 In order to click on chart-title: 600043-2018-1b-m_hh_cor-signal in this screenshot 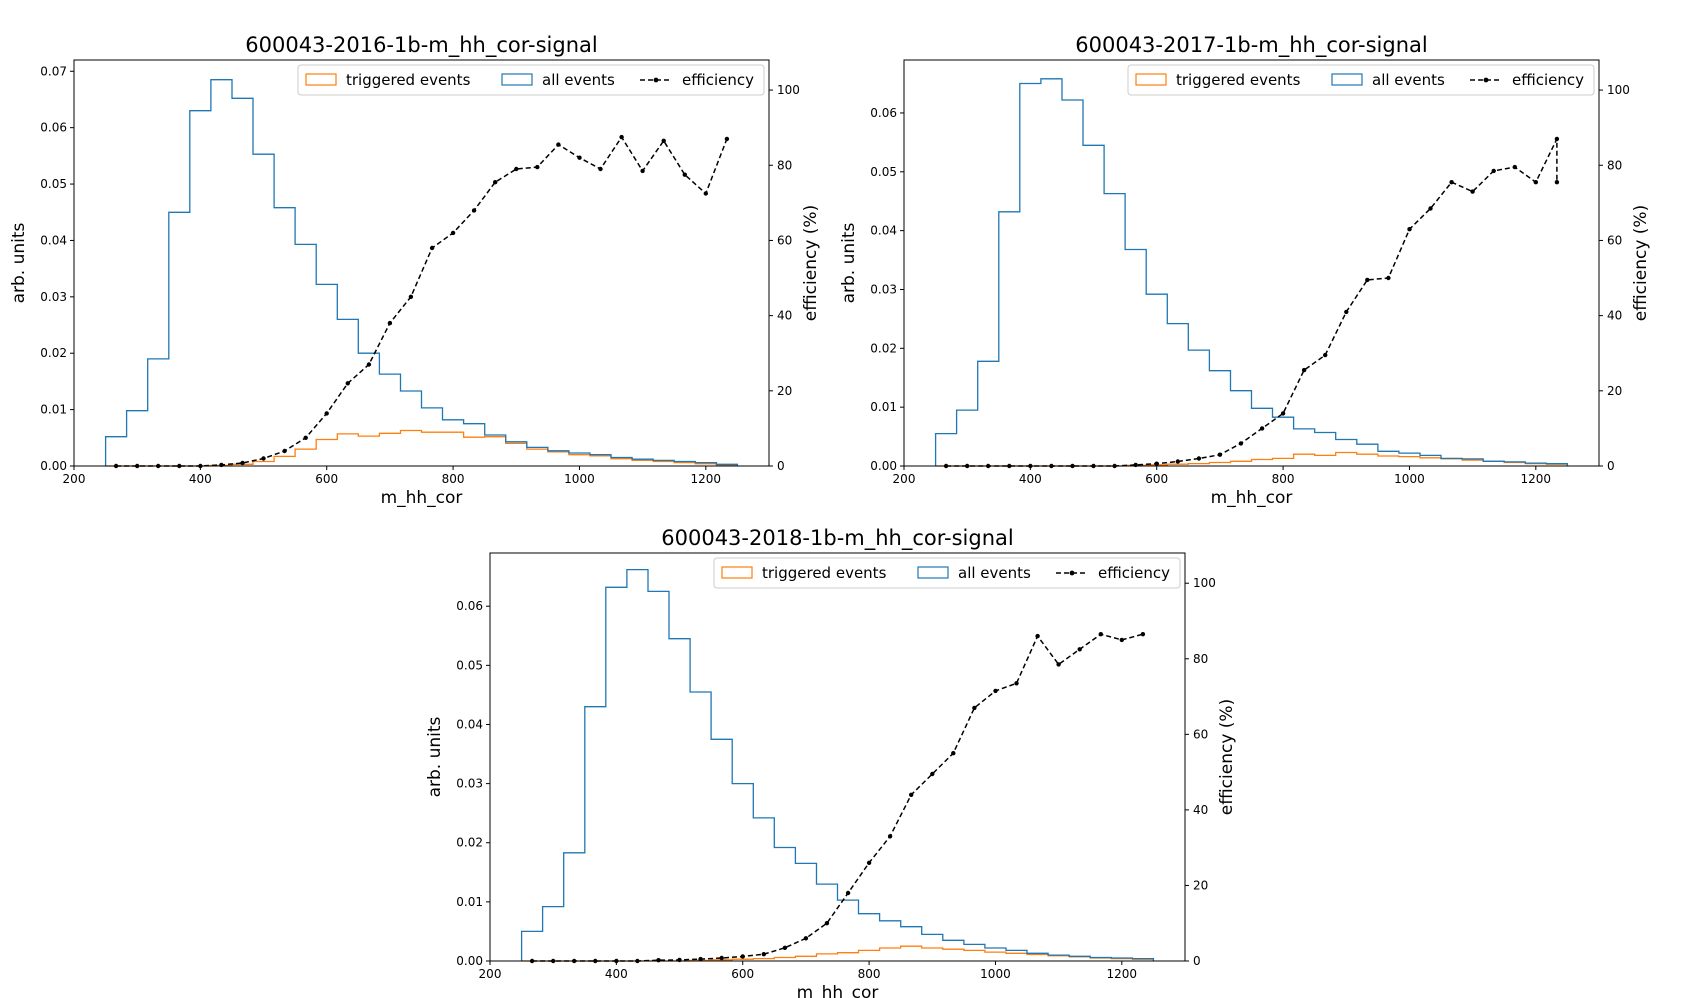, I will do `click(837, 538)`.